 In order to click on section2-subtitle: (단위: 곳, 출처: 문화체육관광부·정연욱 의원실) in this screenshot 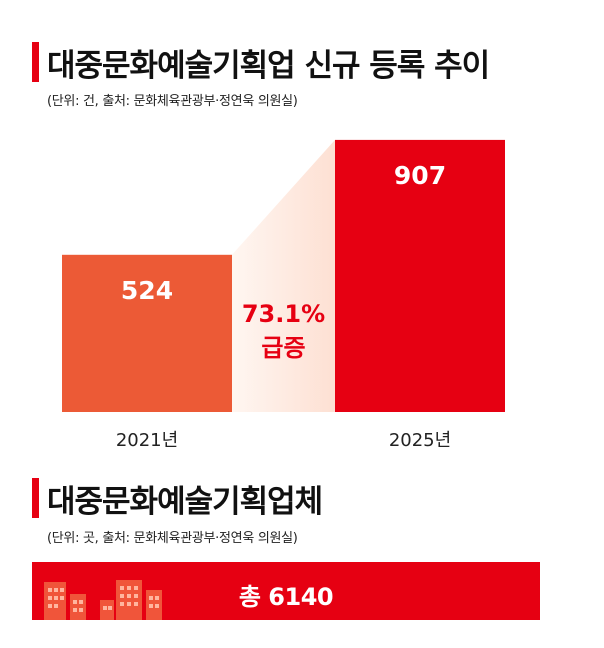, I will do `click(172, 538)`.